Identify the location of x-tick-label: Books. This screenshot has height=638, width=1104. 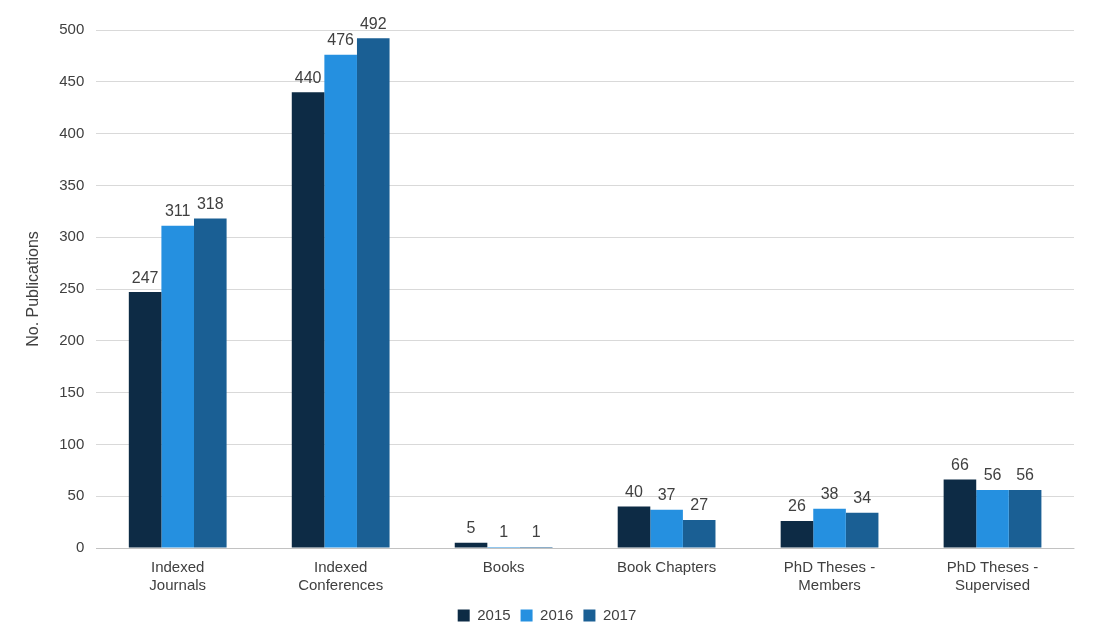
(503, 567).